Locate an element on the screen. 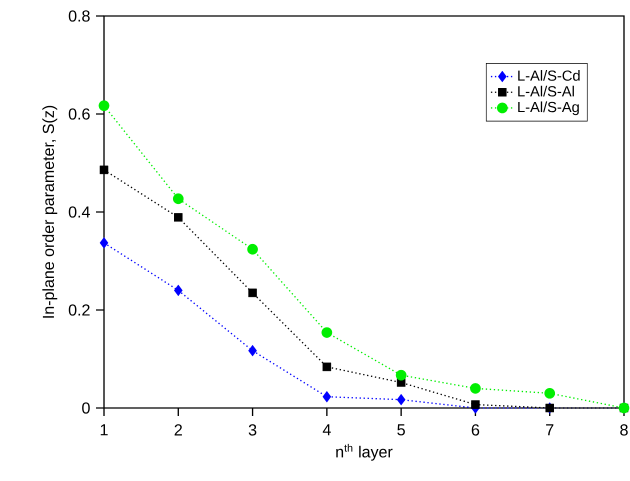 The image size is (630, 481). x-tick-label: 5 is located at coordinates (401, 430).